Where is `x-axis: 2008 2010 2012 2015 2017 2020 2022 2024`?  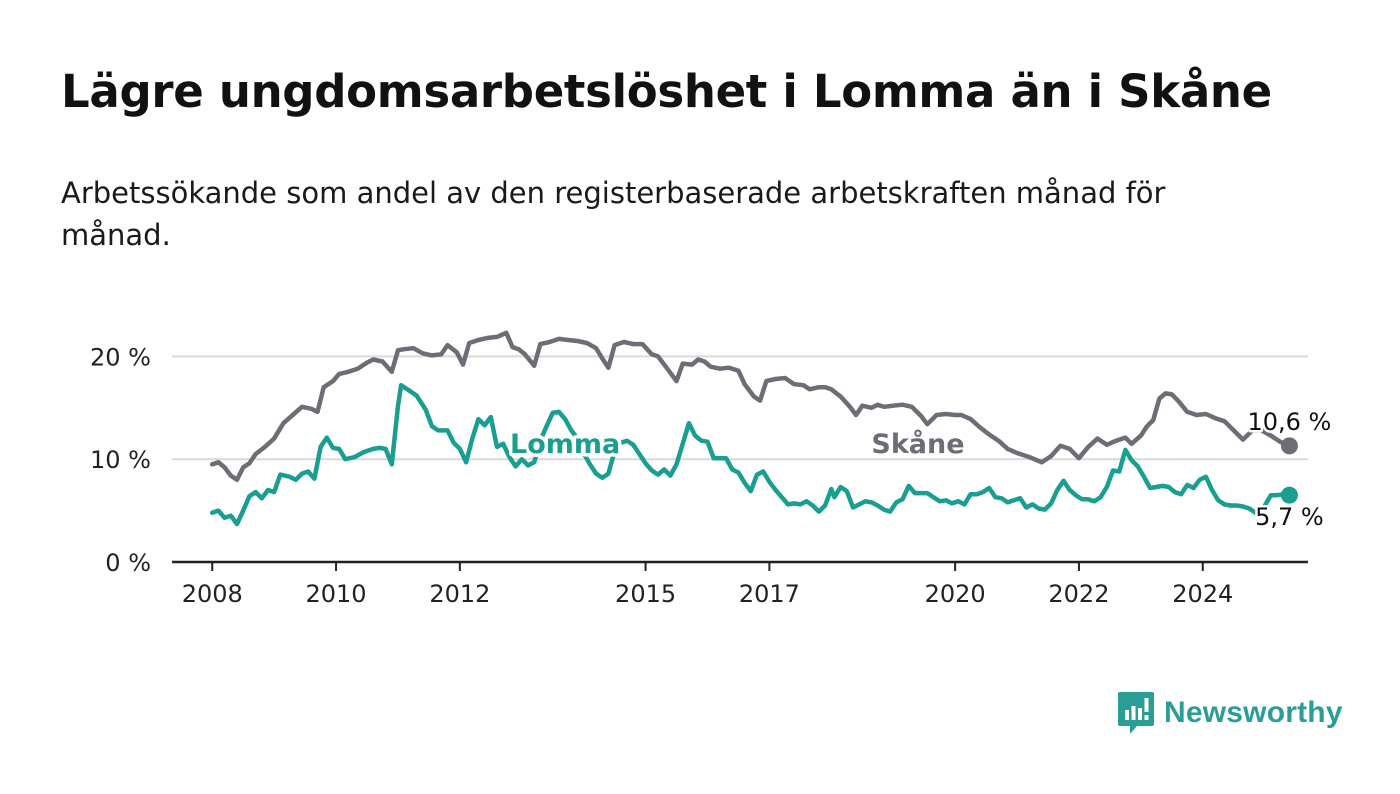 x-axis: 2008 2010 2012 2015 2017 2020 2022 2024 is located at coordinates (740, 584).